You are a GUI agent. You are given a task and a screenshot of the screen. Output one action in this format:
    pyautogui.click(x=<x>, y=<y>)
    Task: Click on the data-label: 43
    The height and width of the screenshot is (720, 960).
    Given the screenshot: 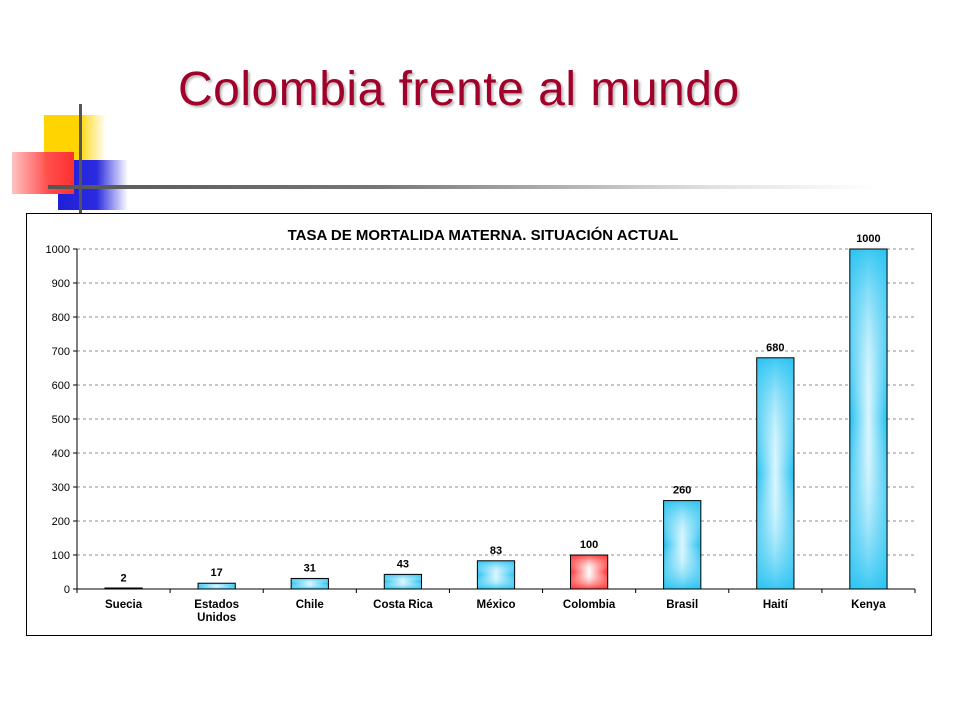 What is the action you would take?
    pyautogui.click(x=403, y=564)
    